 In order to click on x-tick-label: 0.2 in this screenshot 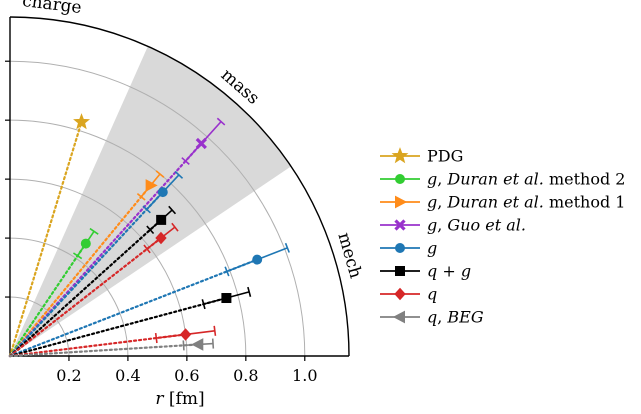, I will do `click(68, 375)`.